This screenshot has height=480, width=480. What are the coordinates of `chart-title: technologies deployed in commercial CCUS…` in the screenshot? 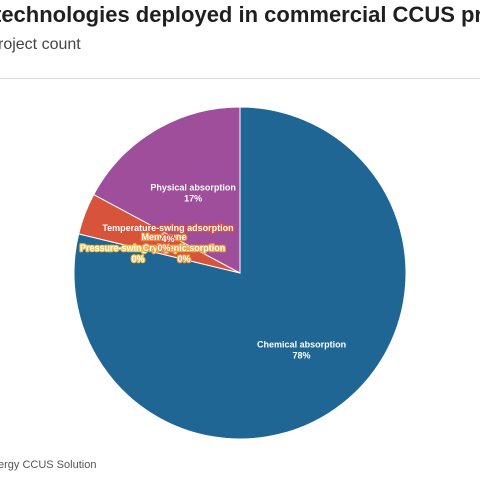 It's located at (240, 14).